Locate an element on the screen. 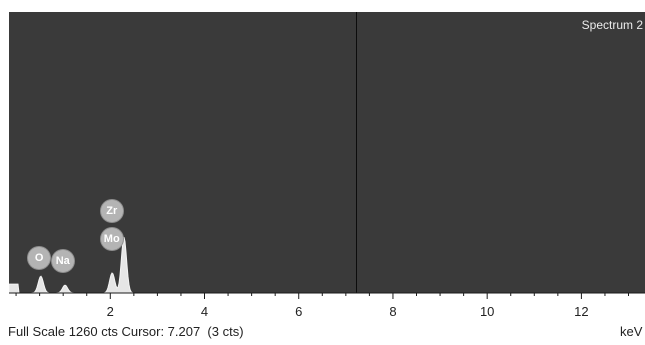  peak-label-mo: Mo is located at coordinates (111, 239).